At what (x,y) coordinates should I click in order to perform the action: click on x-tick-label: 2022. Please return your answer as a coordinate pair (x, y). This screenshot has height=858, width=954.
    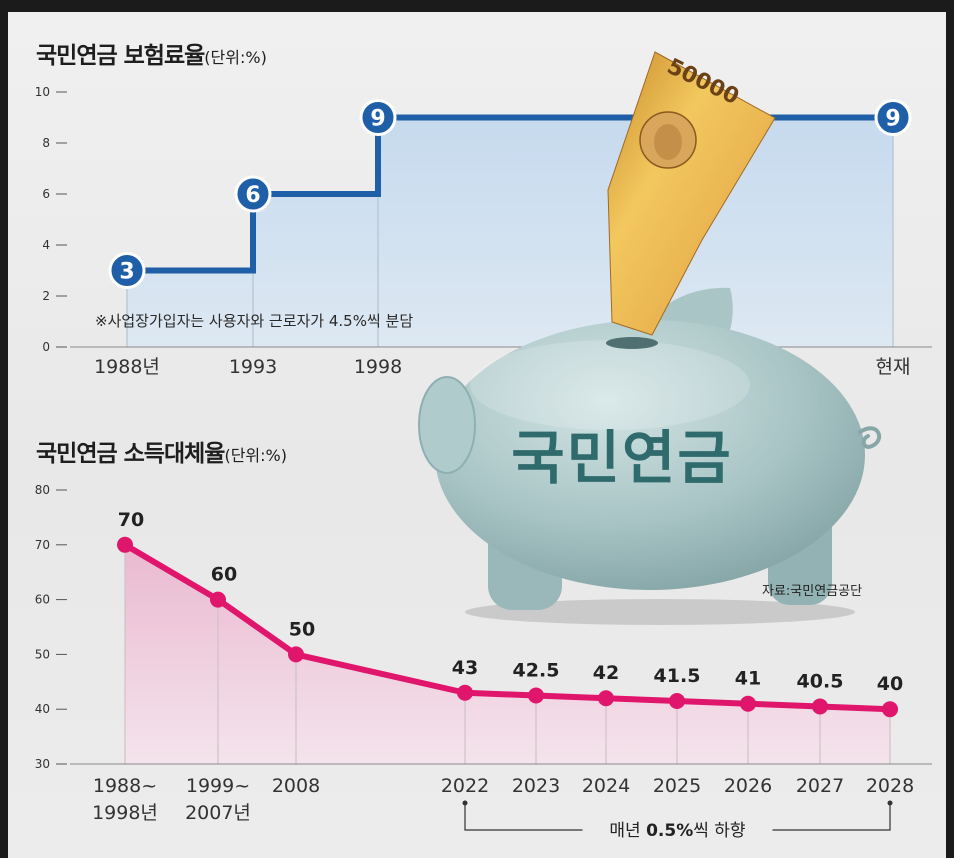
    Looking at the image, I should click on (465, 786).